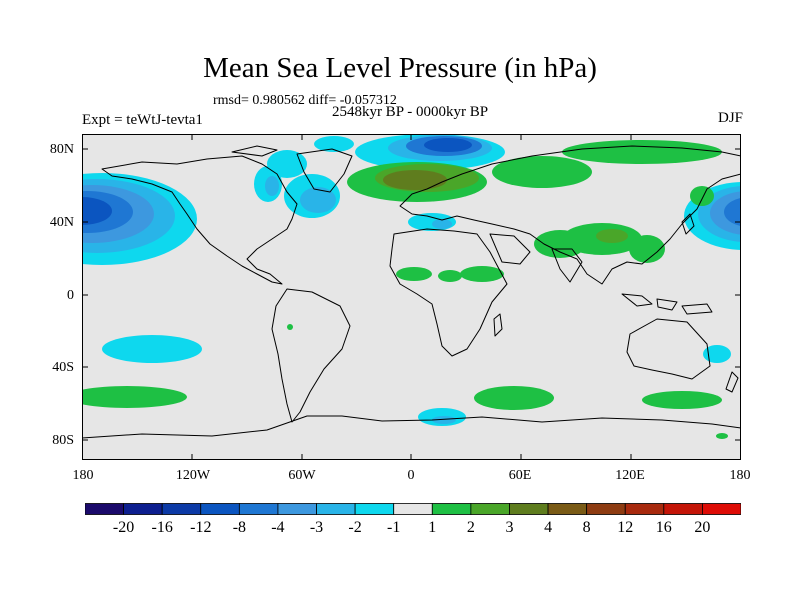 The image size is (800, 600). Describe the element at coordinates (83, 475) in the screenshot. I see `lon-label-180w: 180` at that location.